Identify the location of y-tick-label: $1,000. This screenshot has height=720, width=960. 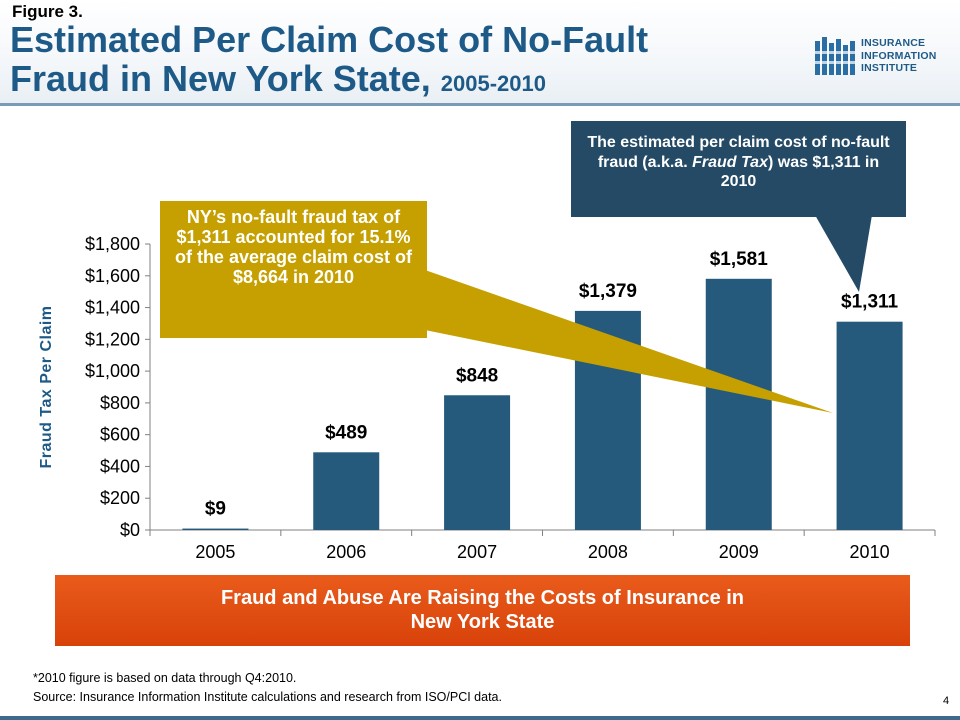
(112, 371).